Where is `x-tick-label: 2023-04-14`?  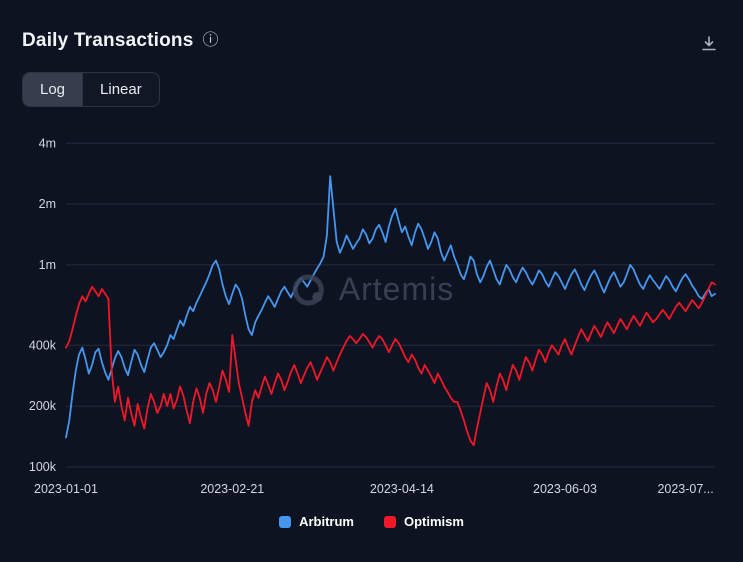 x-tick-label: 2023-04-14 is located at coordinates (402, 489).